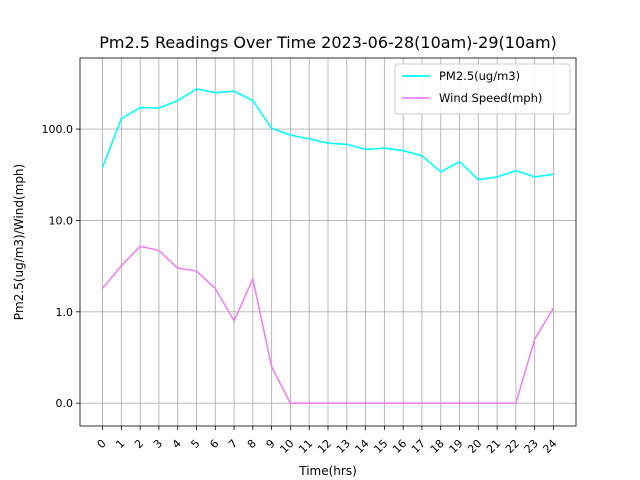  What do you see at coordinates (65, 403) in the screenshot?
I see `y-tick-label: 0.0` at bounding box center [65, 403].